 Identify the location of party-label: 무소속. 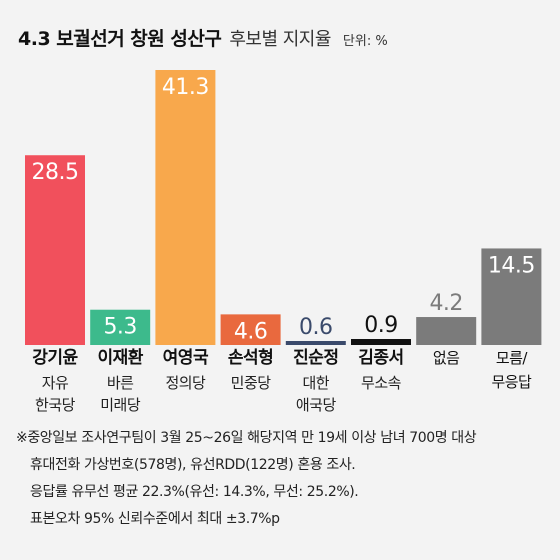
(381, 383).